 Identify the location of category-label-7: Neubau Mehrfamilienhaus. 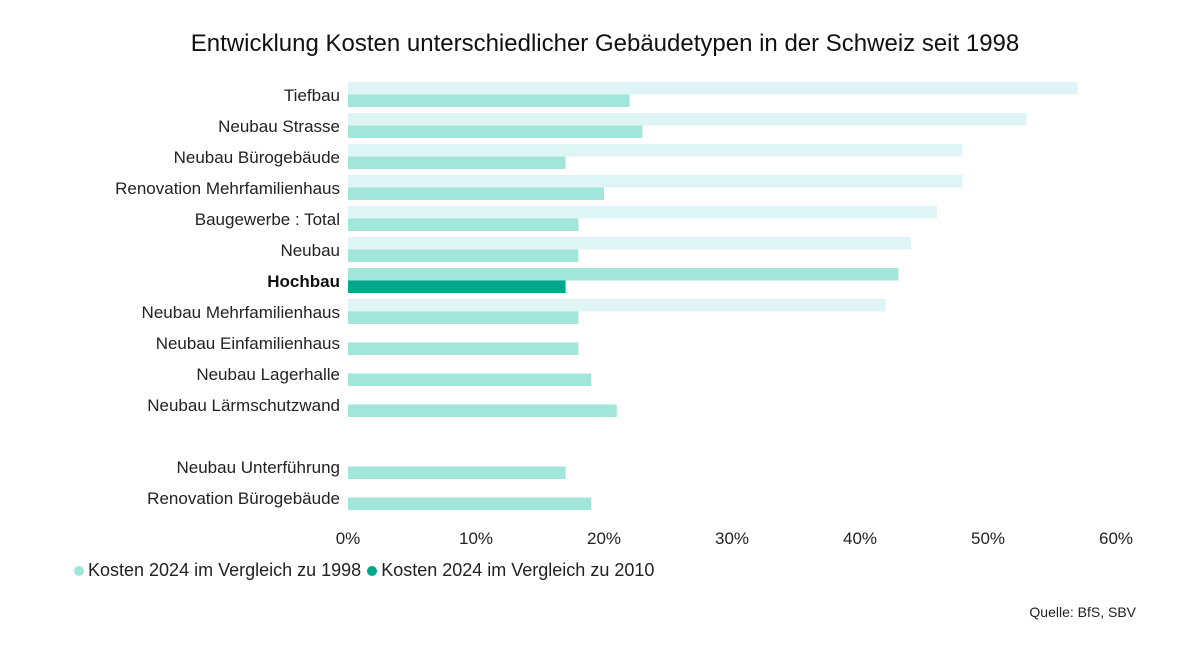
(241, 312).